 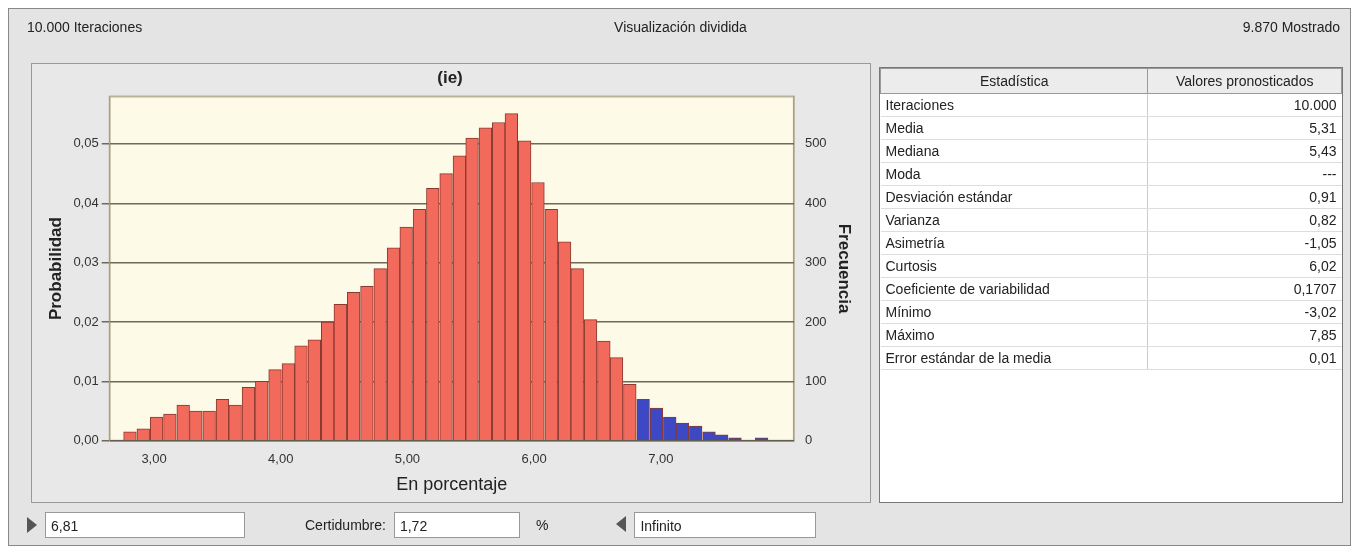 I want to click on text: 6,02, so click(x=1323, y=266).